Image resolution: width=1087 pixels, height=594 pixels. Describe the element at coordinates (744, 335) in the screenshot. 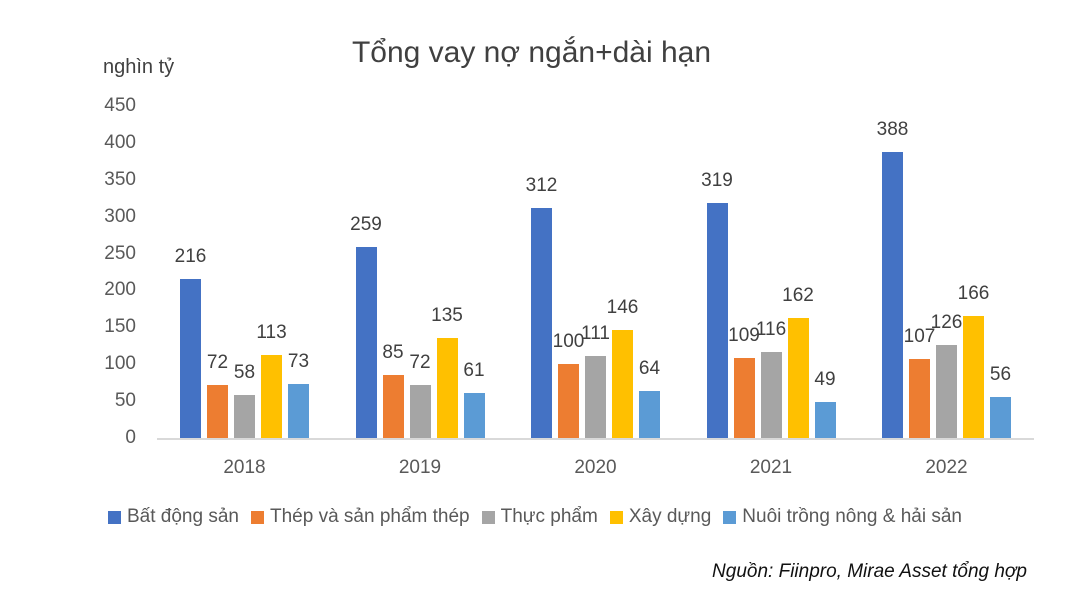

I see `bar-value-label: 109` at that location.